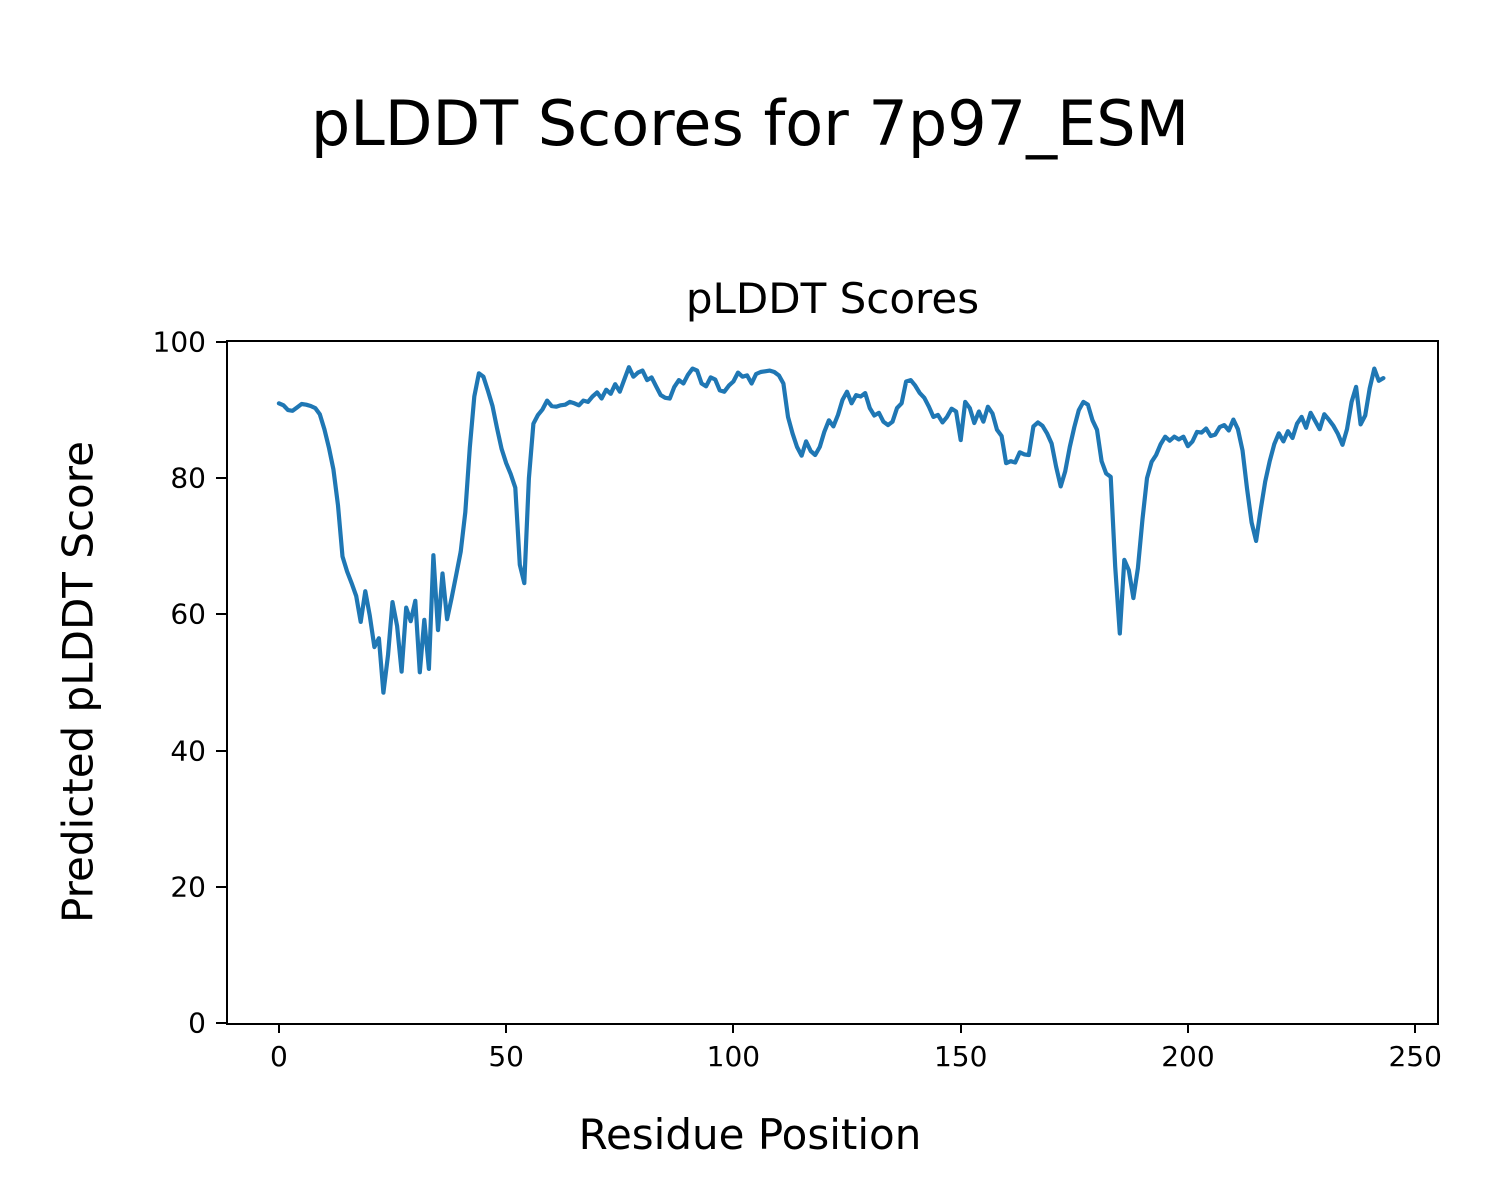 The width and height of the screenshot is (1500, 1200). What do you see at coordinates (960, 1056) in the screenshot?
I see `x-tick-label: 150` at bounding box center [960, 1056].